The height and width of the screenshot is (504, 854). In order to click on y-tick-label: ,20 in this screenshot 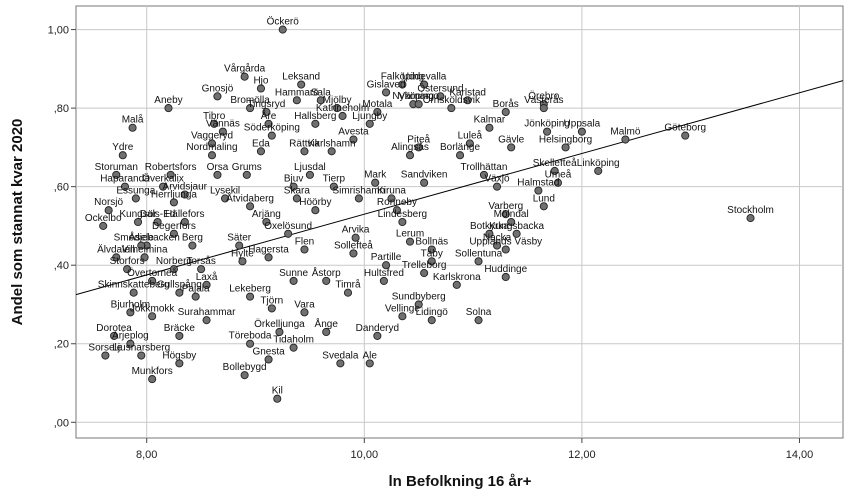, I will do `click(61, 345)`.